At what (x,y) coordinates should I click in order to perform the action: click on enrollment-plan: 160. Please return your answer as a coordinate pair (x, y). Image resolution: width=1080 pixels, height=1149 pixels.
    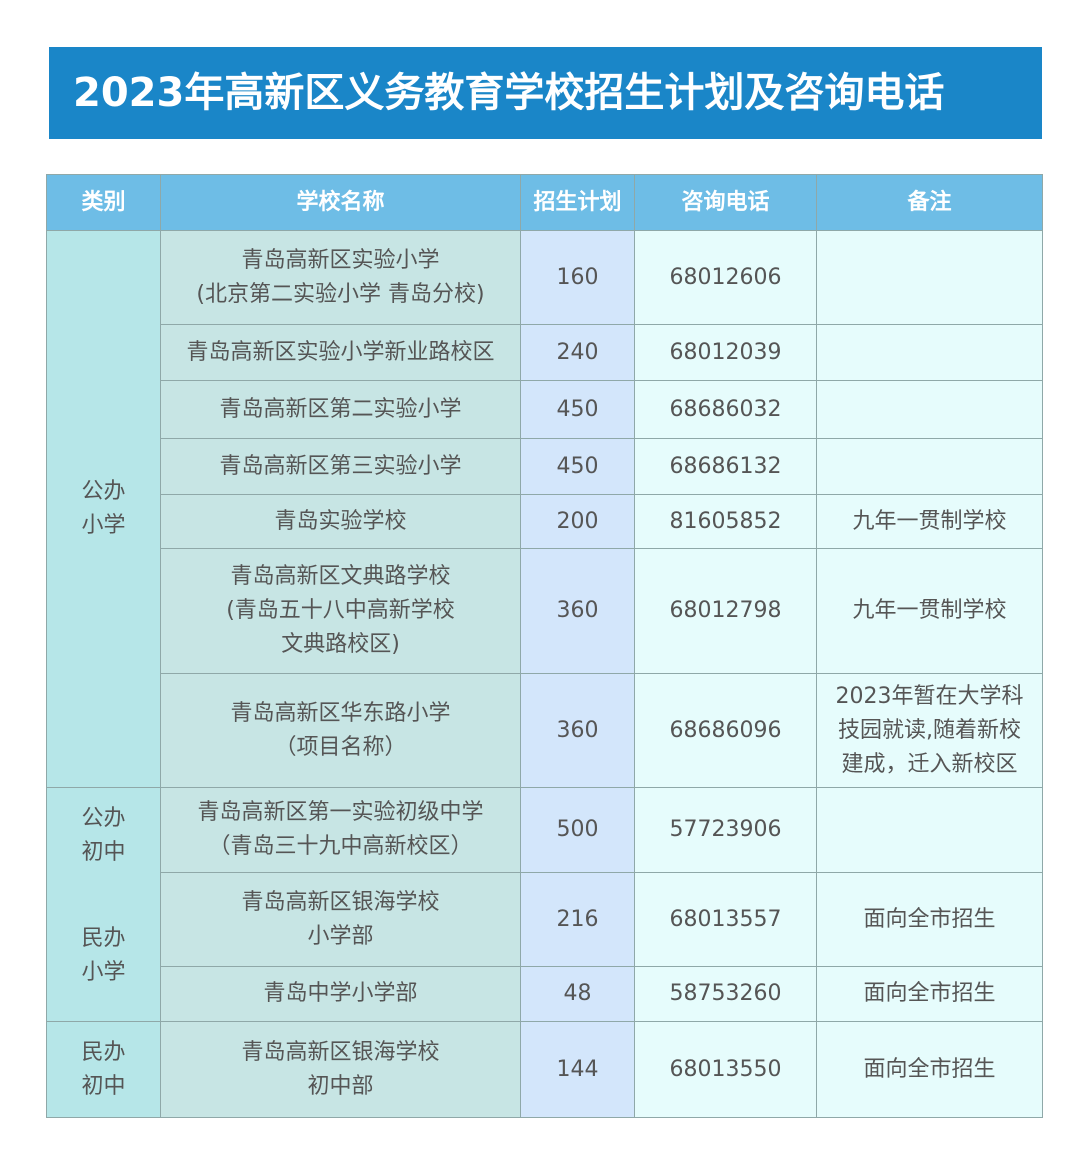
    Looking at the image, I should click on (577, 277).